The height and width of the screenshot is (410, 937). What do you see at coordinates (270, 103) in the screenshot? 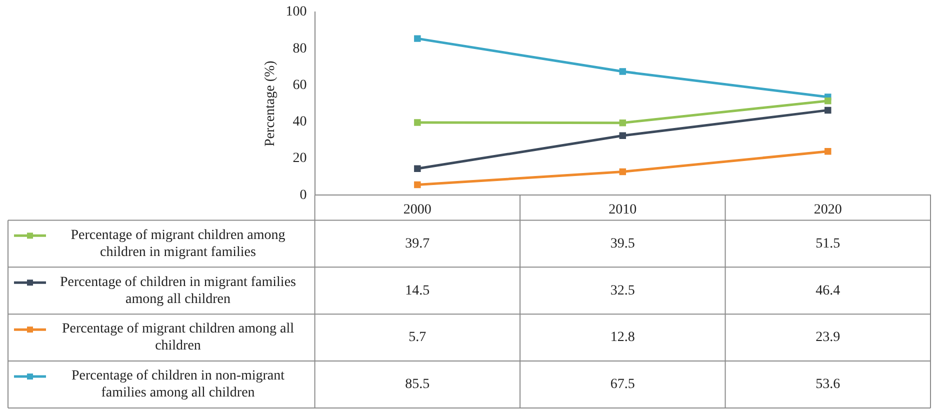
I see `y-axis-title: Percentage (%)` at bounding box center [270, 103].